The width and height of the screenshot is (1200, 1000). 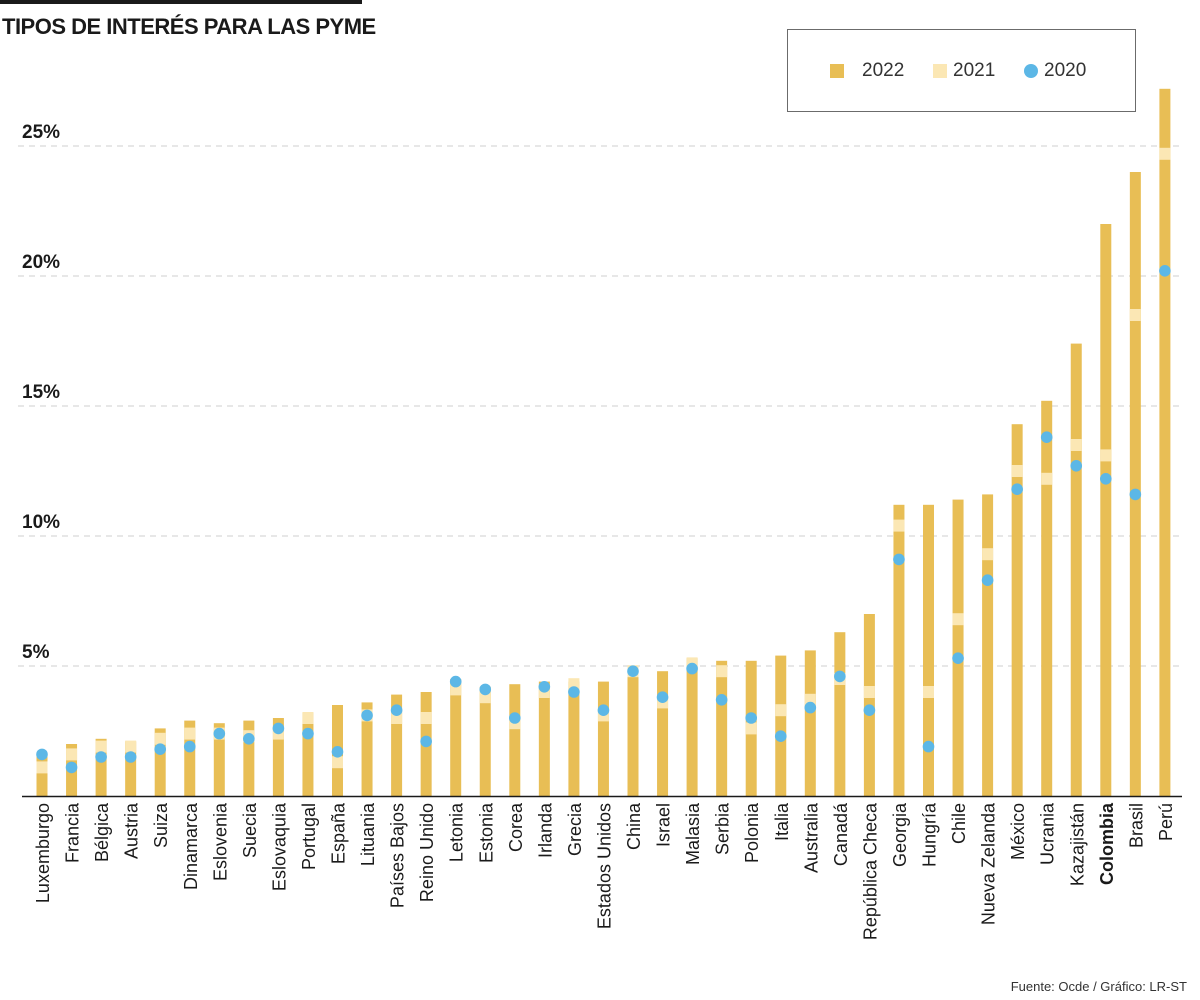 I want to click on x-tick-label: Portugal, so click(x=309, y=836).